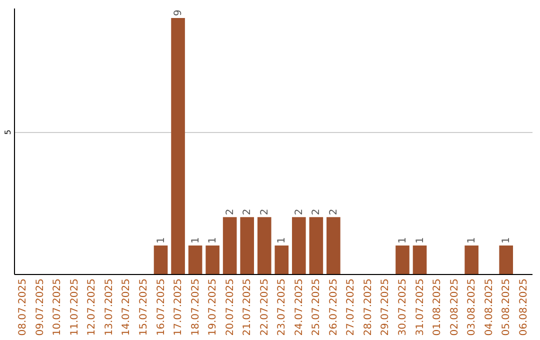 The image size is (540, 340). What do you see at coordinates (264, 307) in the screenshot?
I see `x-tick-label: 22.07.2025` at bounding box center [264, 307].